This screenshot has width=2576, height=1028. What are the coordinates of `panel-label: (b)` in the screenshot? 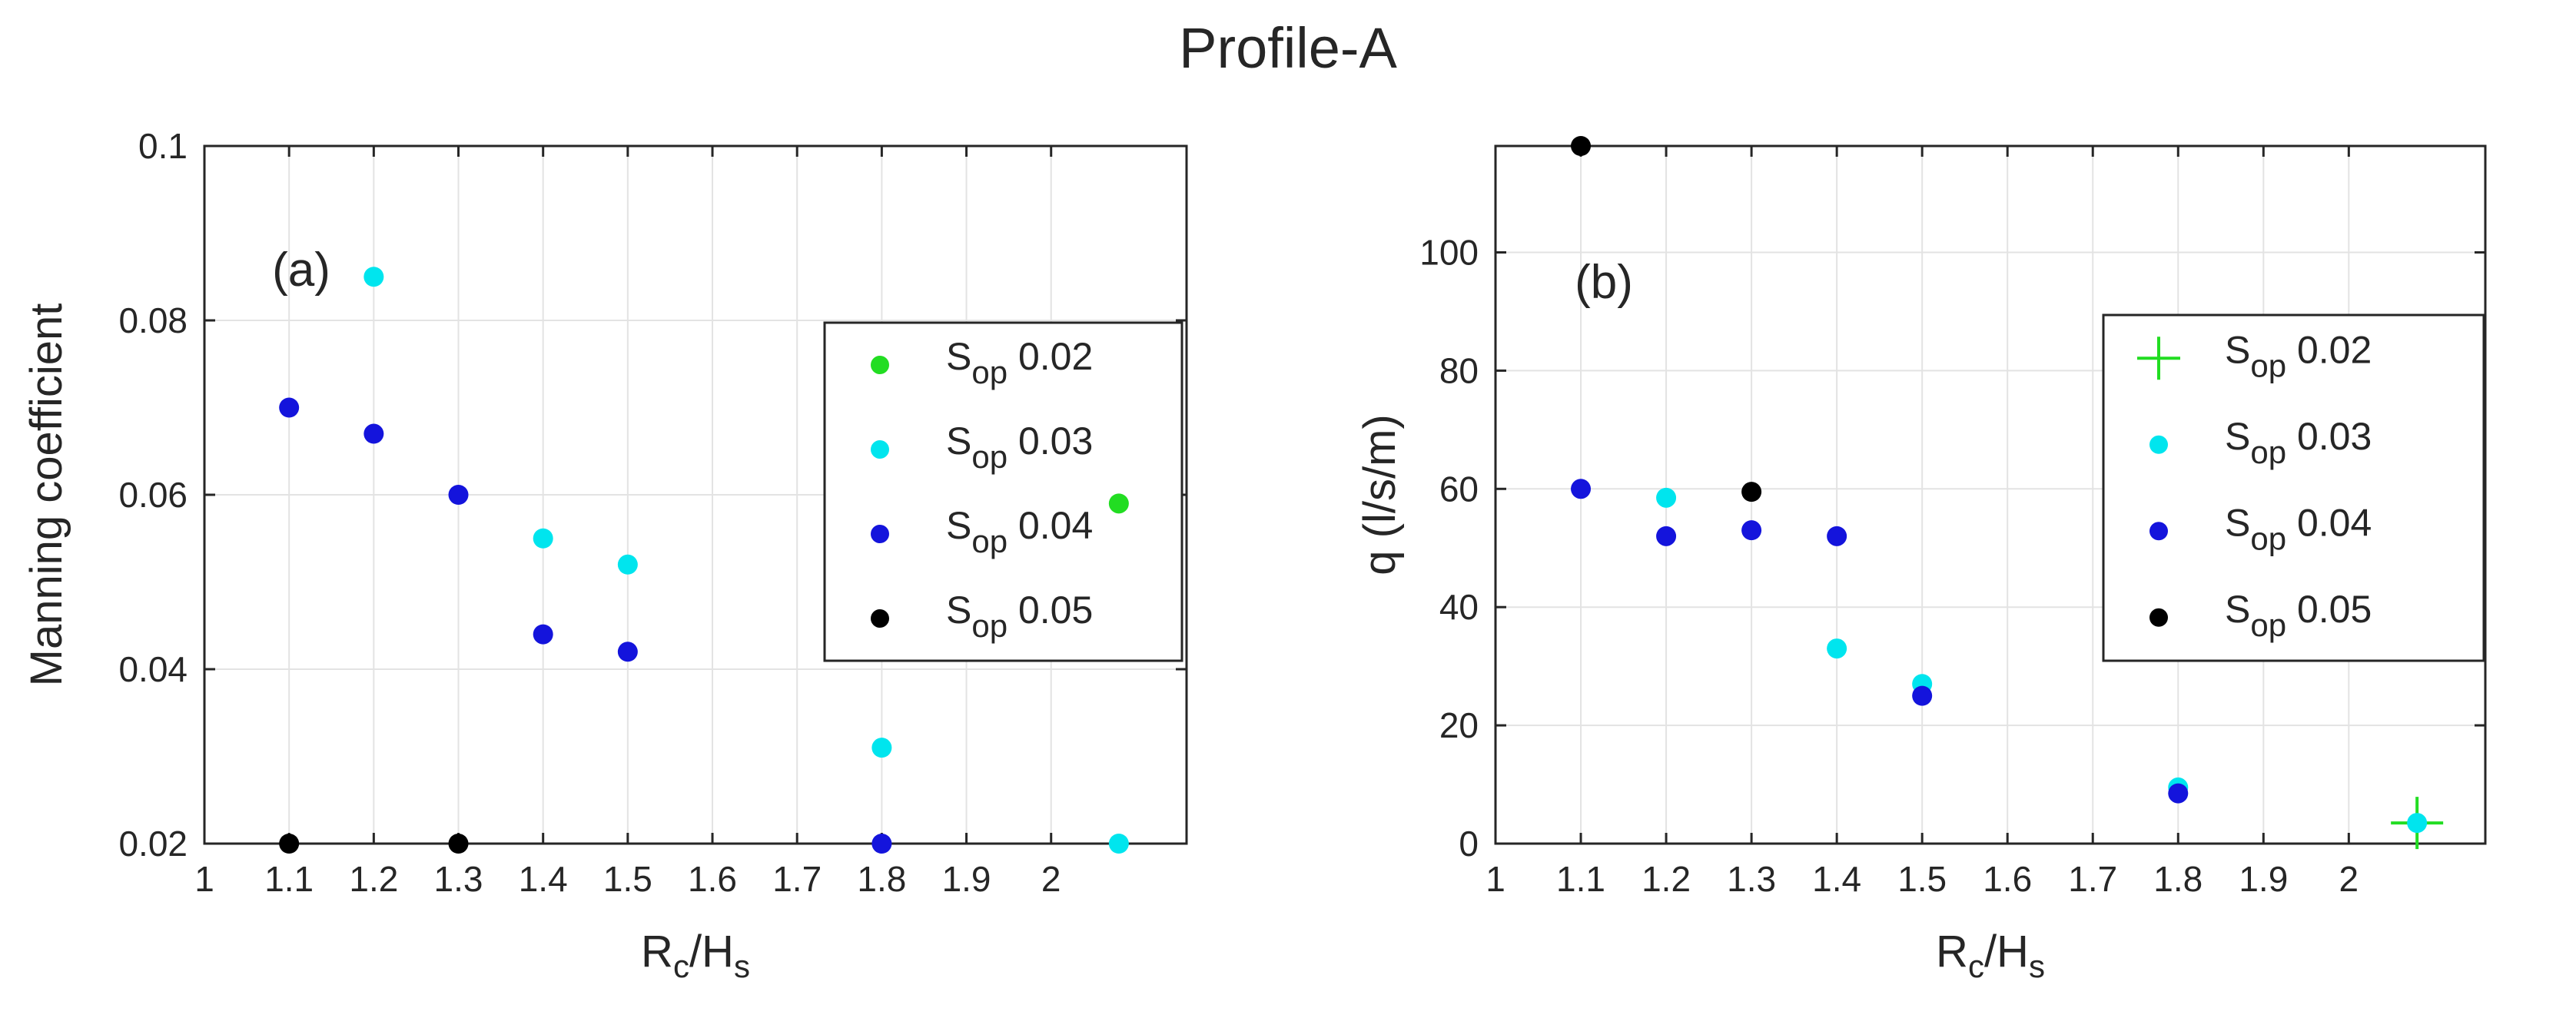 It's located at (1604, 282).